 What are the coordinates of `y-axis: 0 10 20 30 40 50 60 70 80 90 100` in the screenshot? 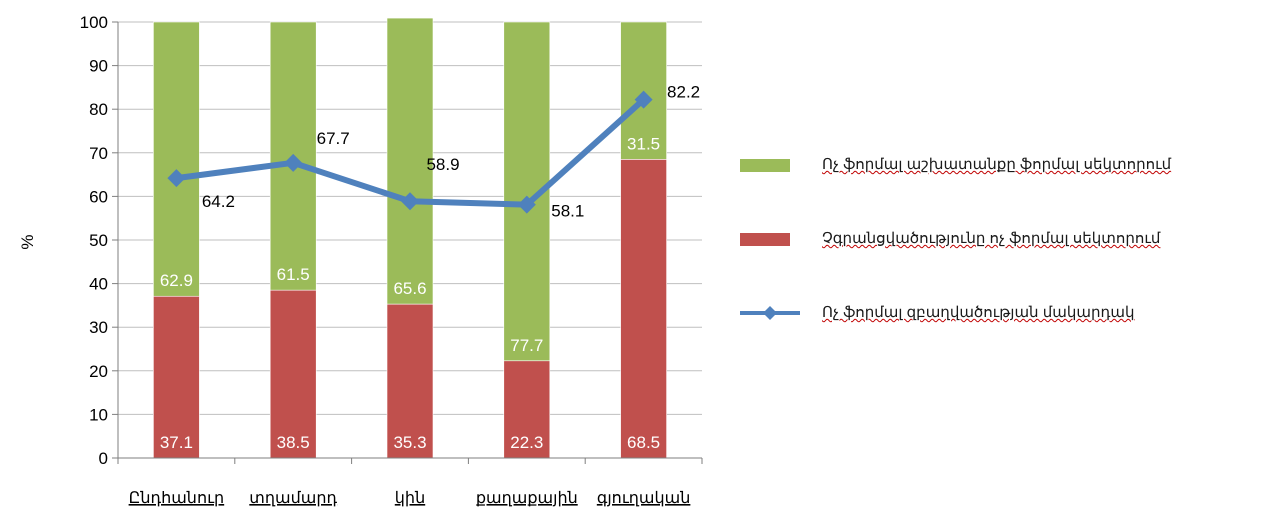 It's located at (99, 240).